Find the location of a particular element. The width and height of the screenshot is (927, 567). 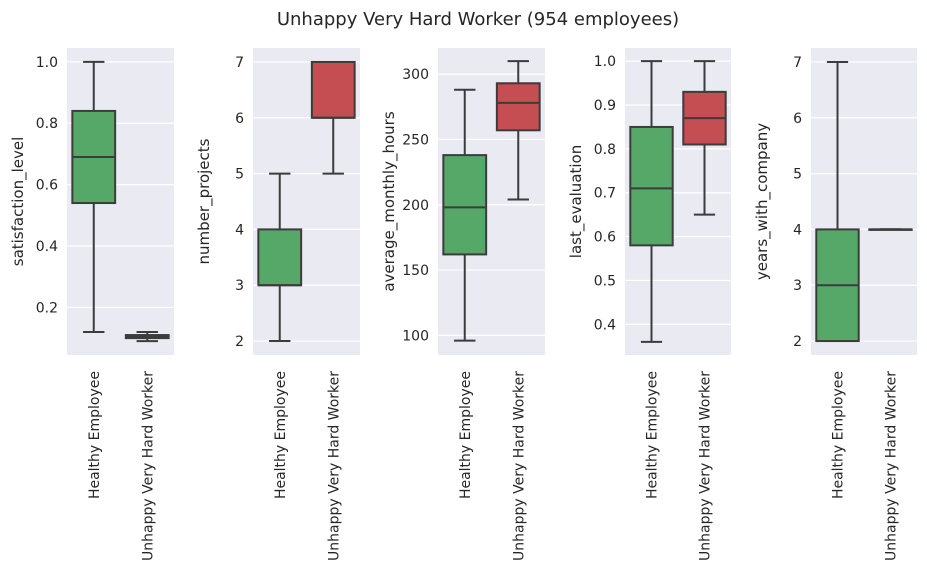

y-tick-label: 300 is located at coordinates (415, 75).